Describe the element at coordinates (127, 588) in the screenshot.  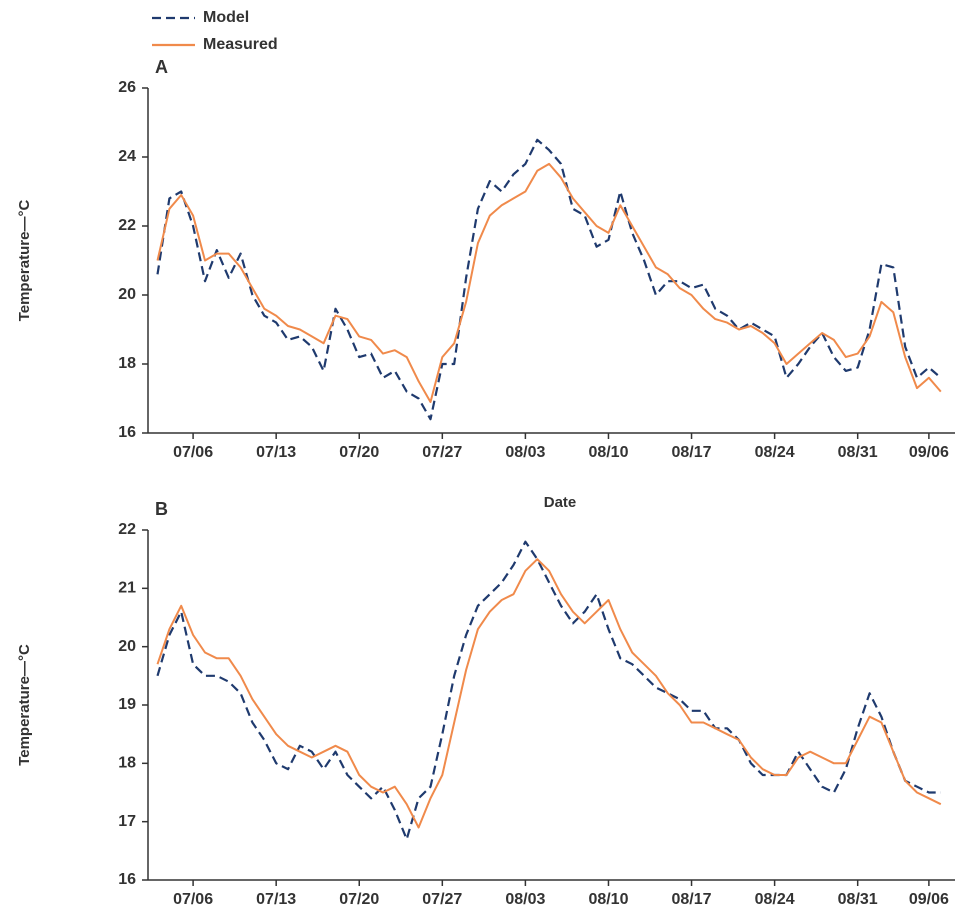
I see `y-tick-label: 21` at that location.